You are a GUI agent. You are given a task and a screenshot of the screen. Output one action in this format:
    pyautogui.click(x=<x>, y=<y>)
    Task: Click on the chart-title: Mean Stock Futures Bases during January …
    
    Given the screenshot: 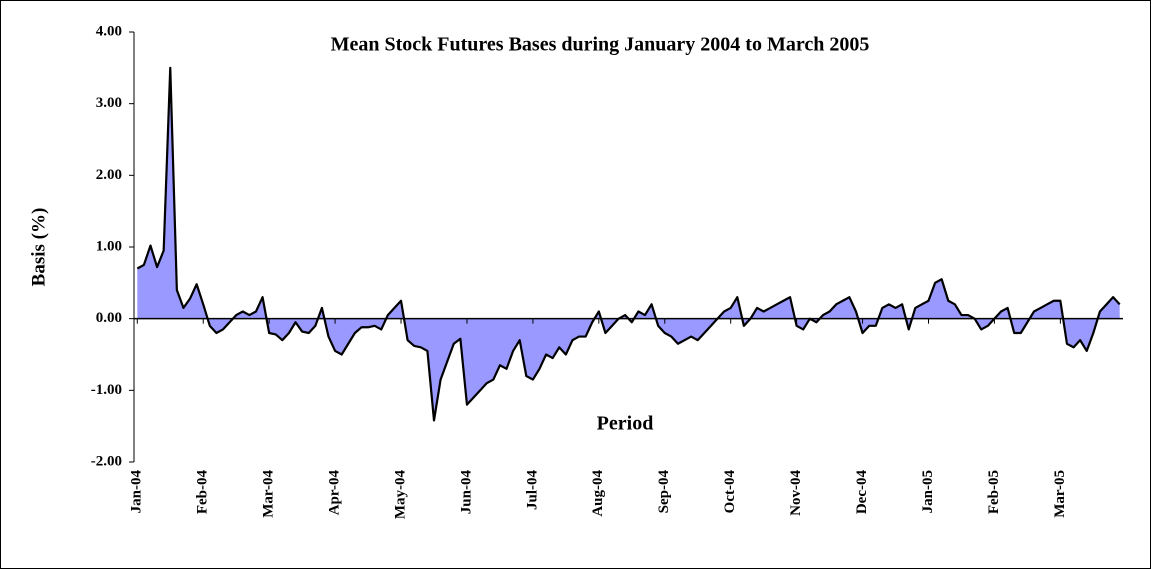 What is the action you would take?
    pyautogui.click(x=600, y=45)
    